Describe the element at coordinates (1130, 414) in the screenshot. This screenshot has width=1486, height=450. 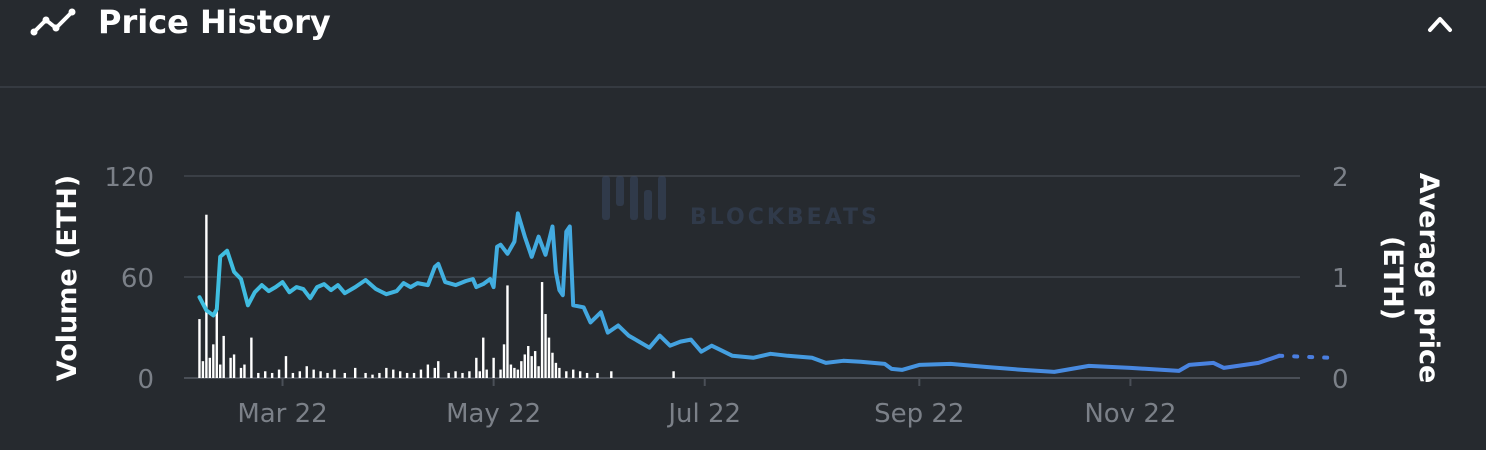
I see `x-tick-label: Nov 22` at that location.